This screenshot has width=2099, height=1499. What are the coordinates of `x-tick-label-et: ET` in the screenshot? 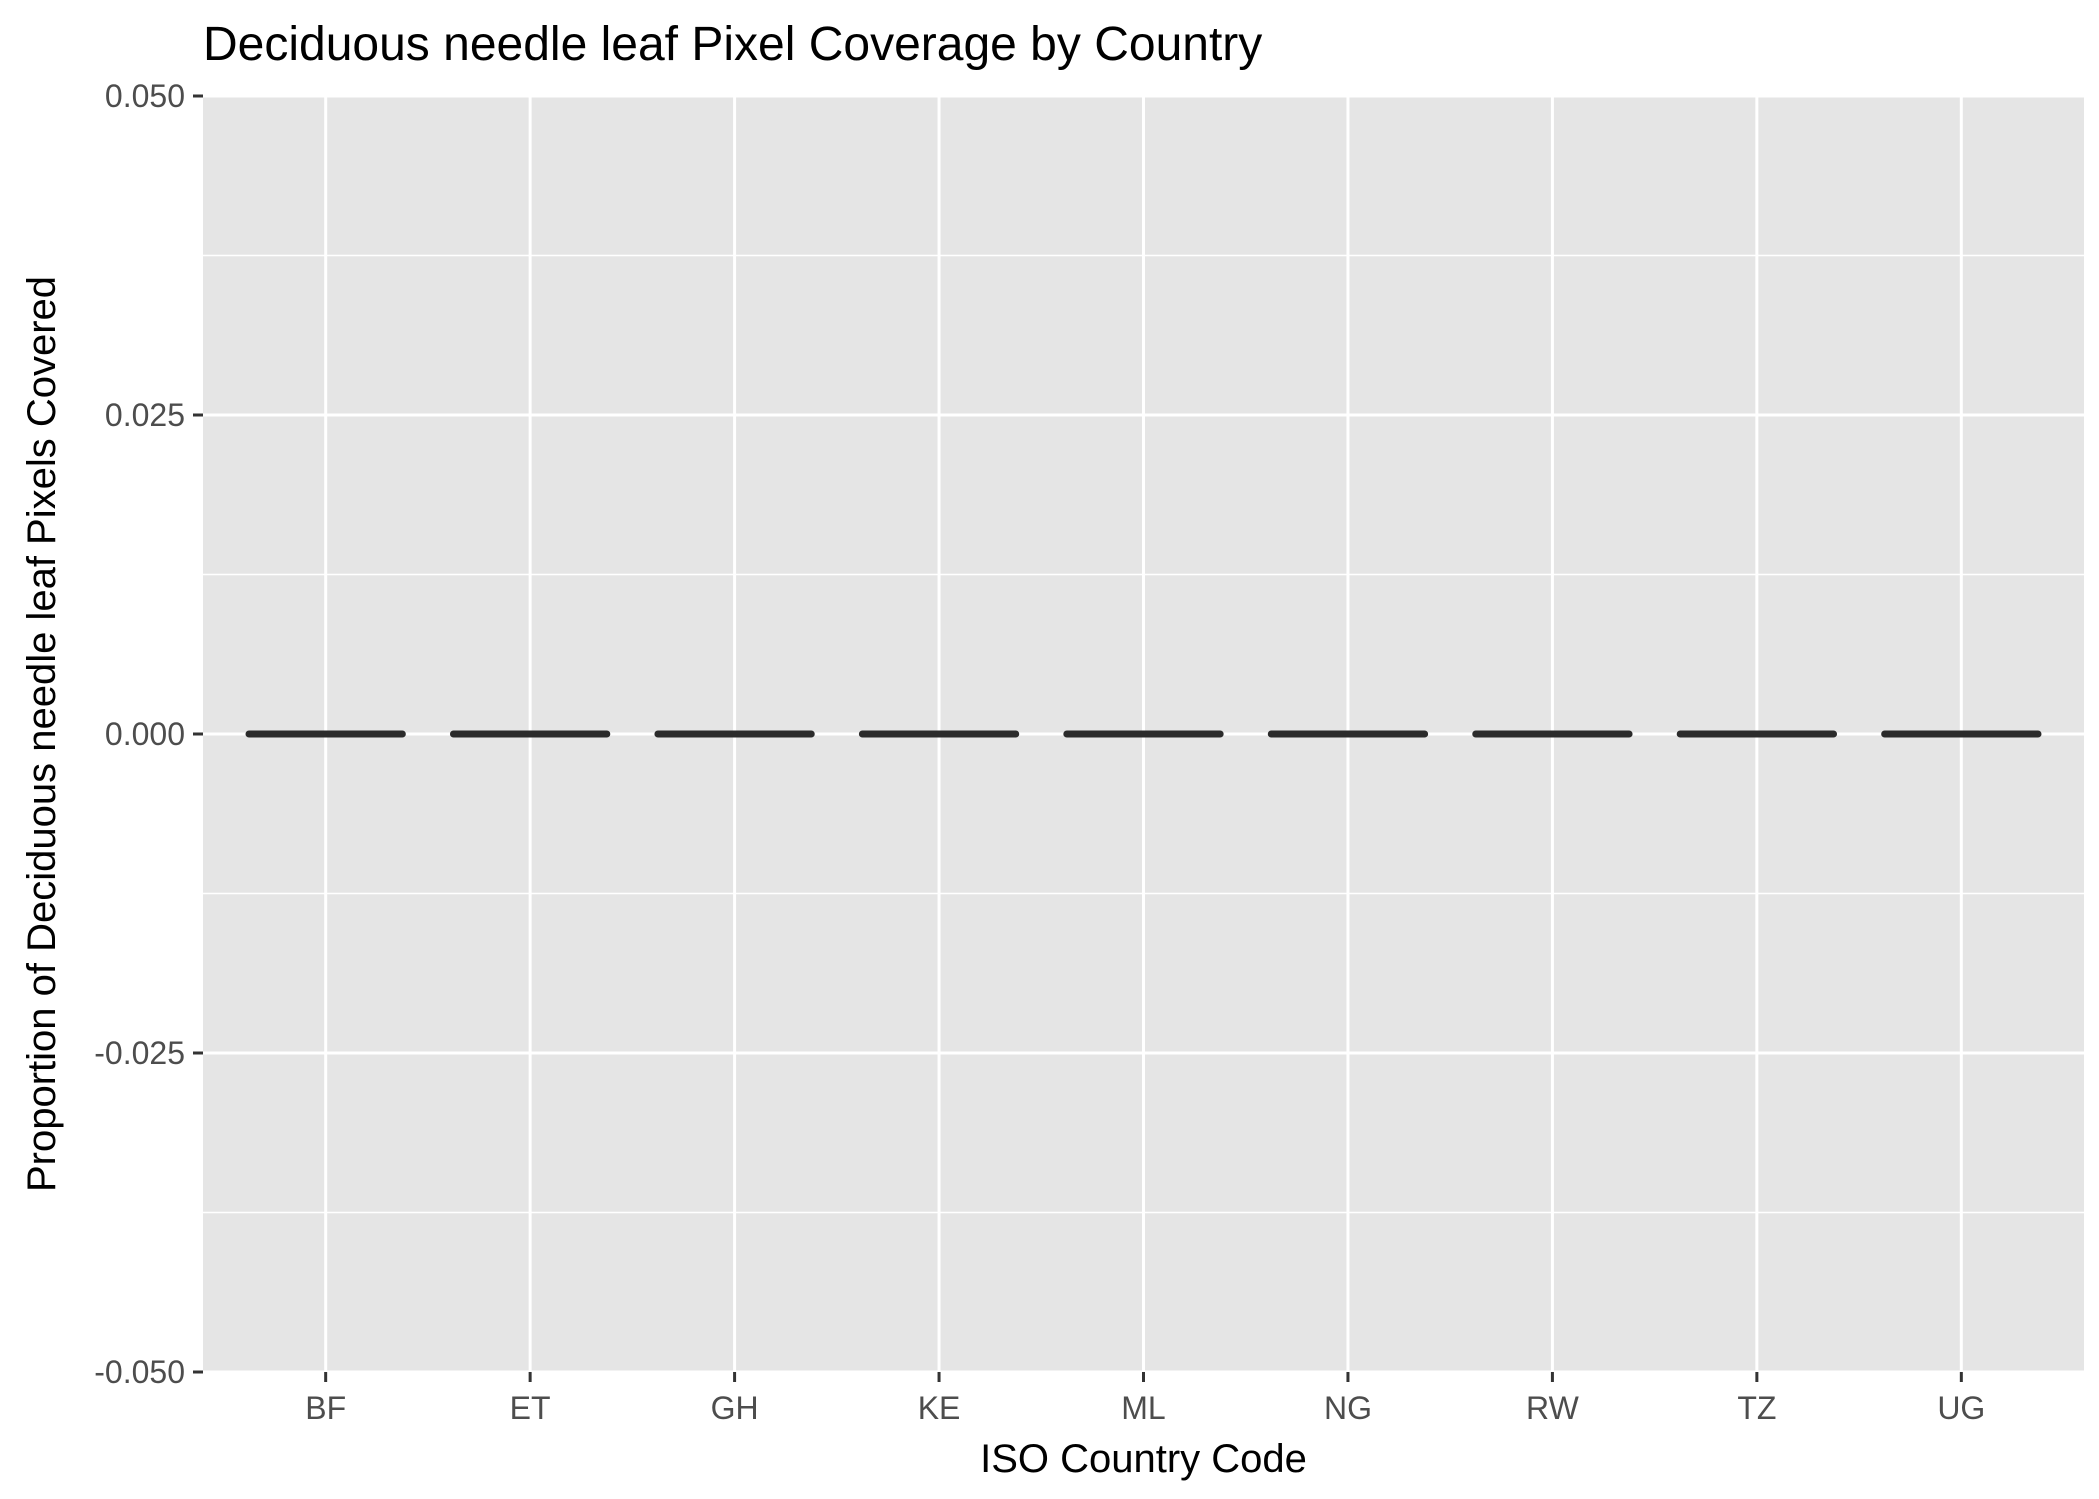 It's located at (530, 1408).